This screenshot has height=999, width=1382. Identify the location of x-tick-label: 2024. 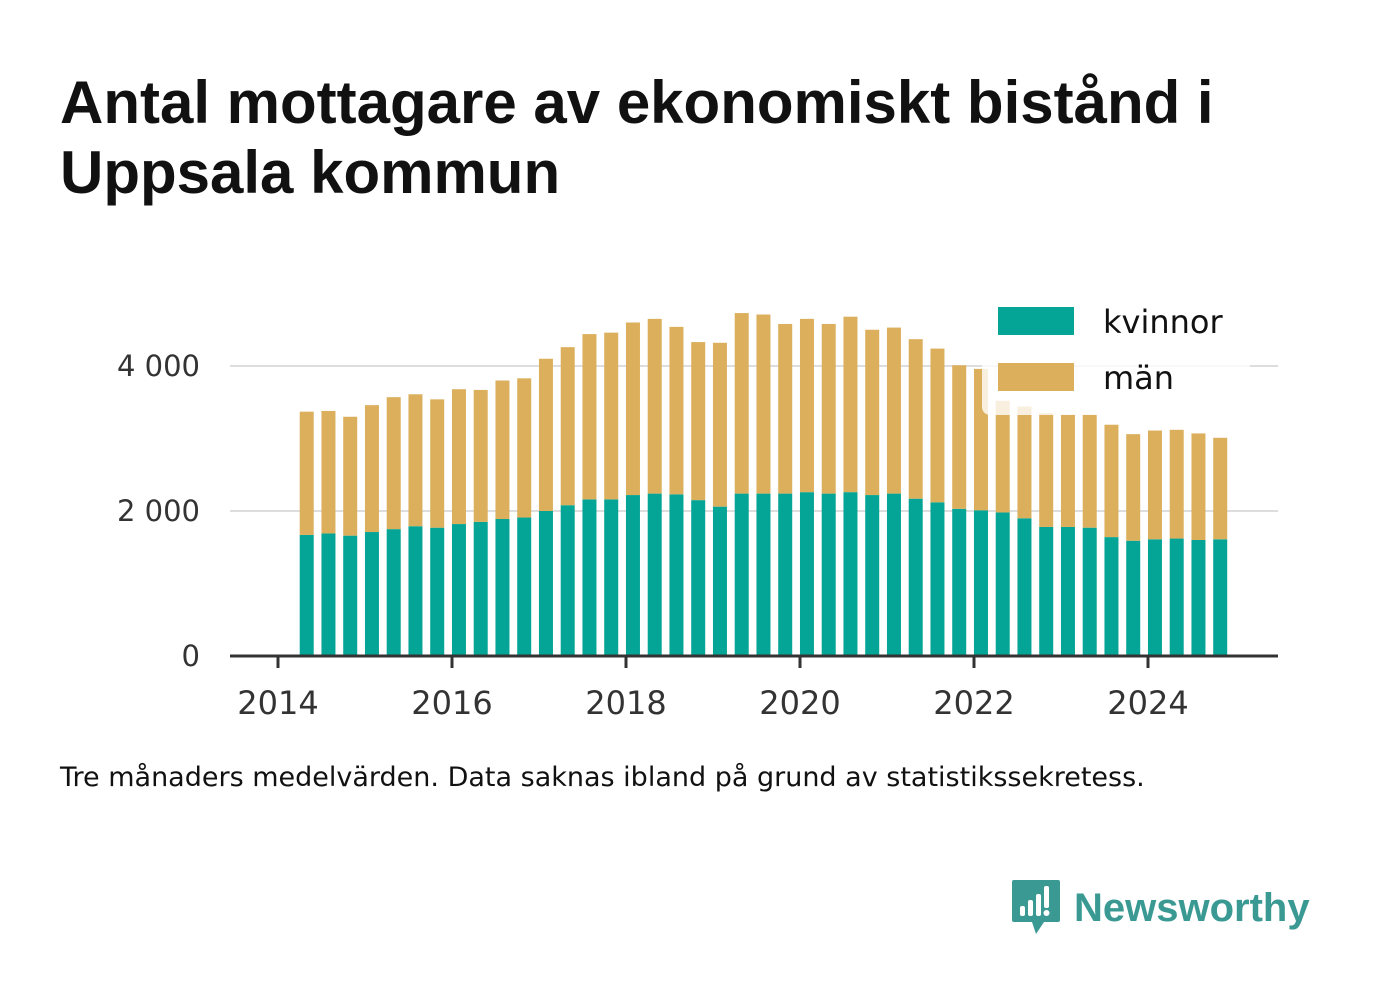
(1147, 703).